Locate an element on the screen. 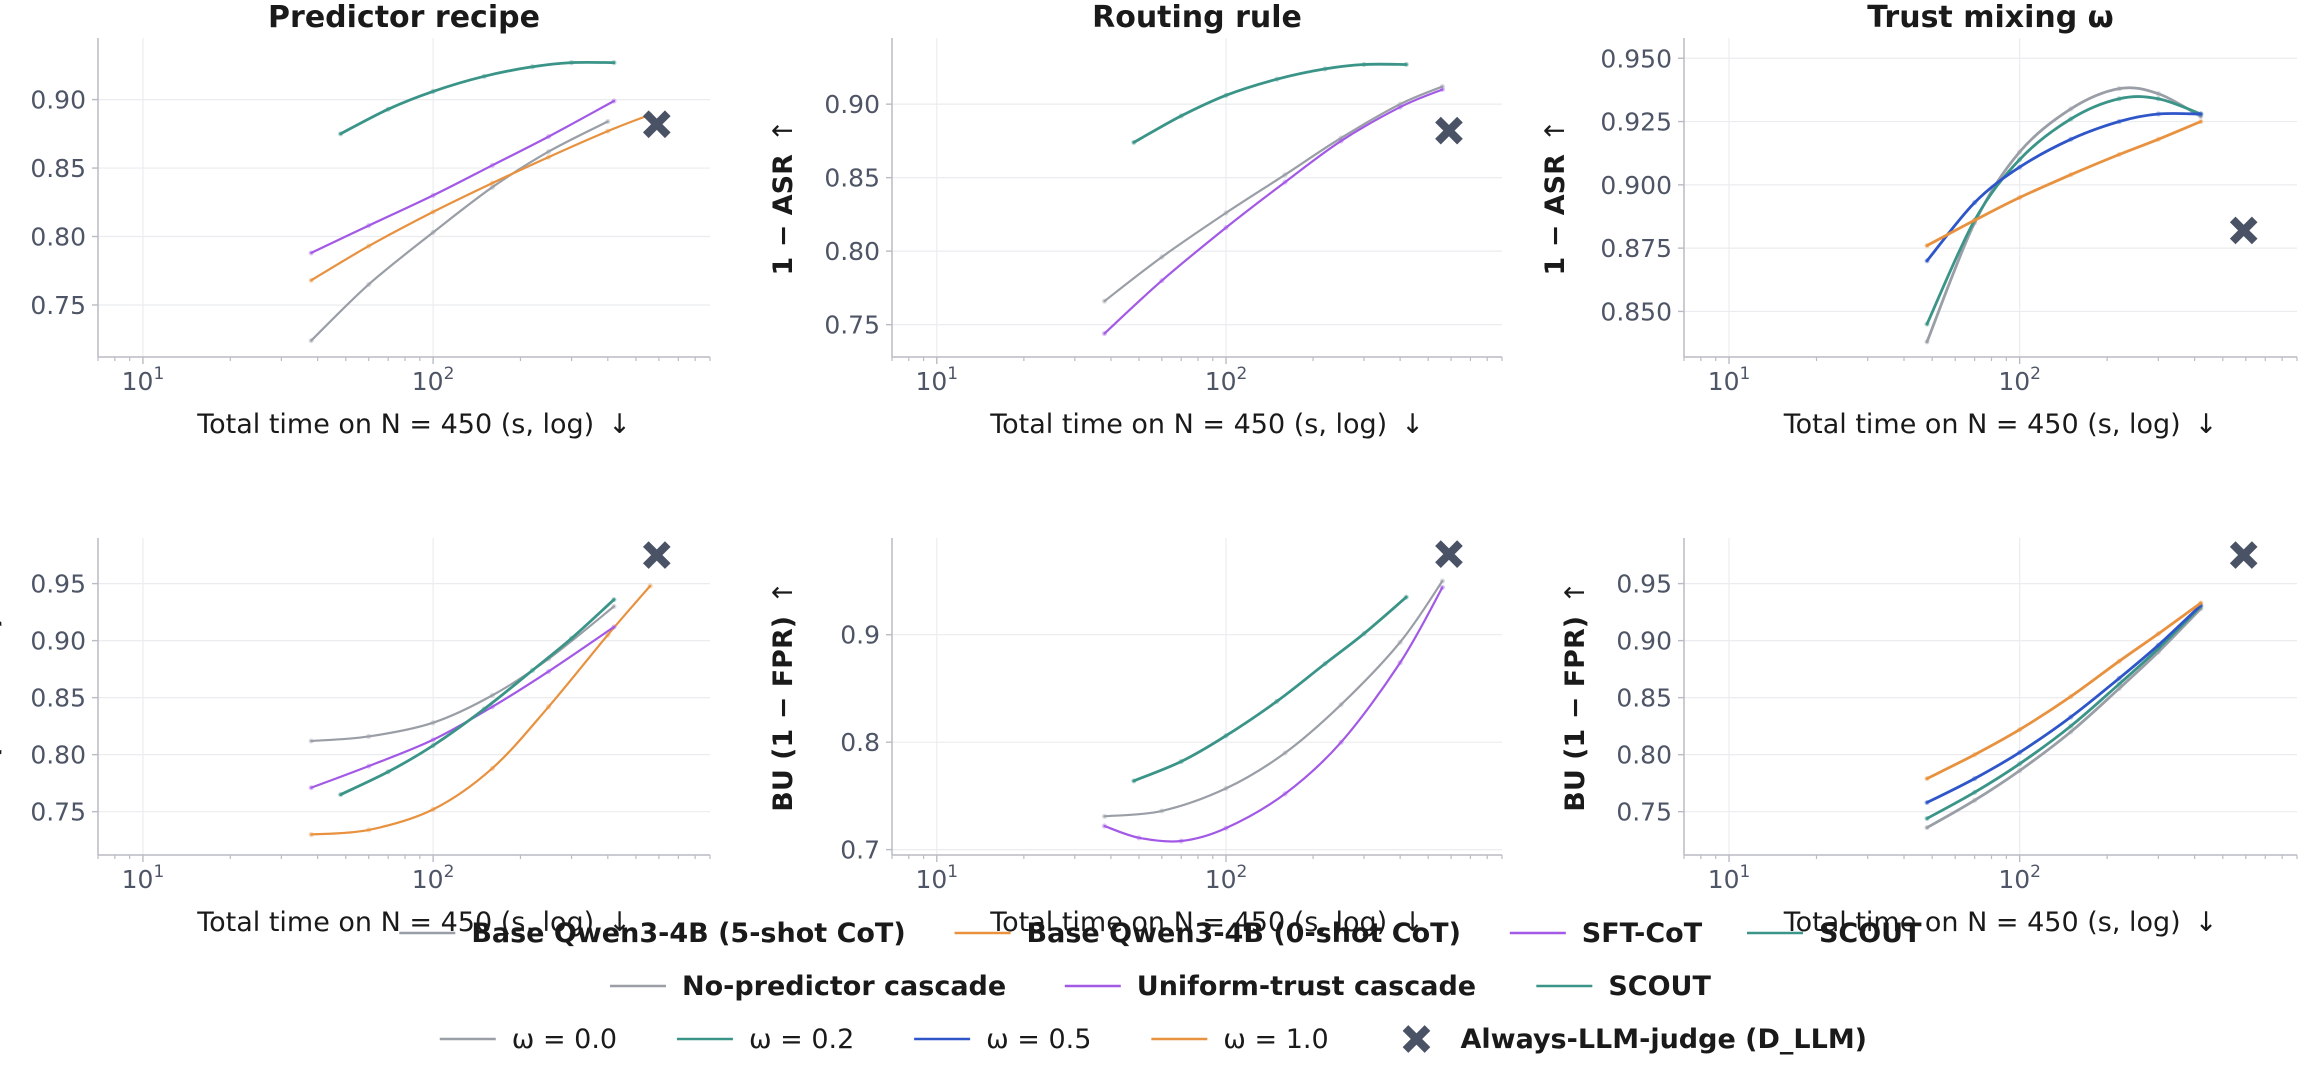 Image resolution: width=2301 pixels, height=1079 pixels. legend-item-0-2: ω = 0.2 is located at coordinates (765, 1039).